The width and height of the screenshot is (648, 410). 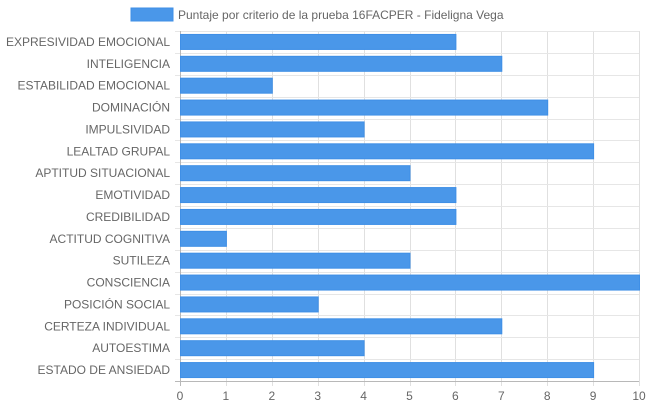 What do you see at coordinates (88, 42) in the screenshot?
I see `category-label: EXPRESIVIDAD EMOCIONAL` at bounding box center [88, 42].